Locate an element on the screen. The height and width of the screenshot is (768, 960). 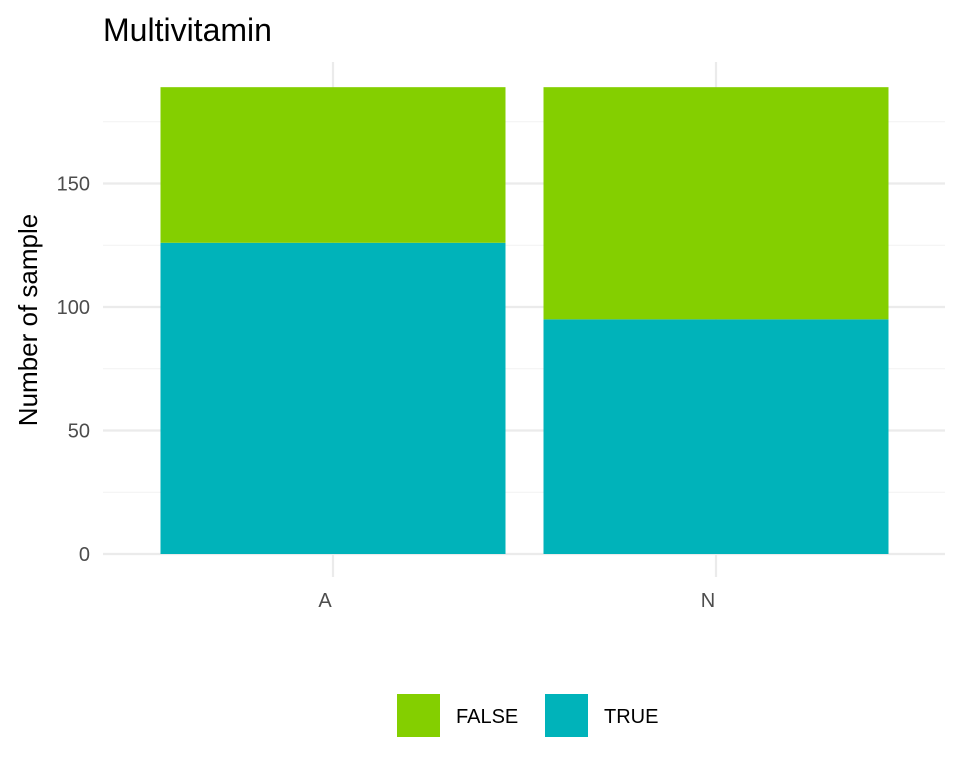
legend-label-false: FALSE is located at coordinates (487, 717).